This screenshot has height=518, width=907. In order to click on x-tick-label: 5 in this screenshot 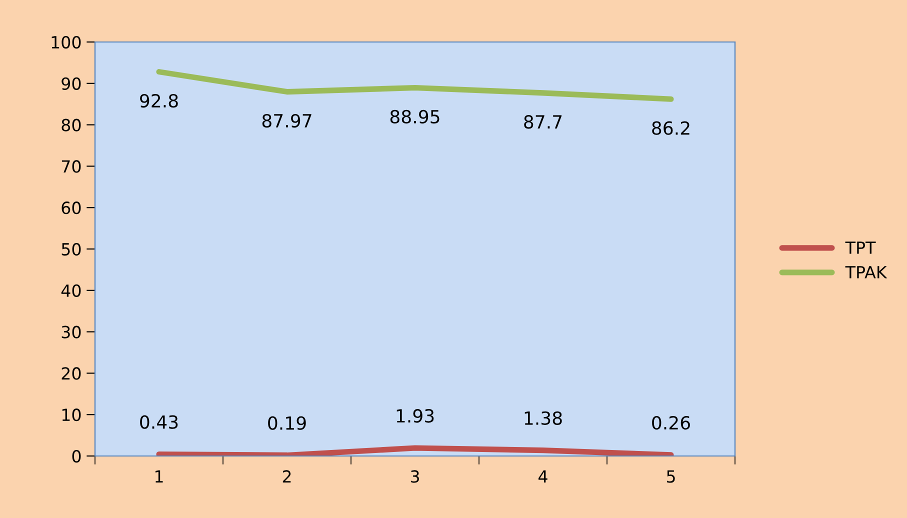, I will do `click(670, 476)`.